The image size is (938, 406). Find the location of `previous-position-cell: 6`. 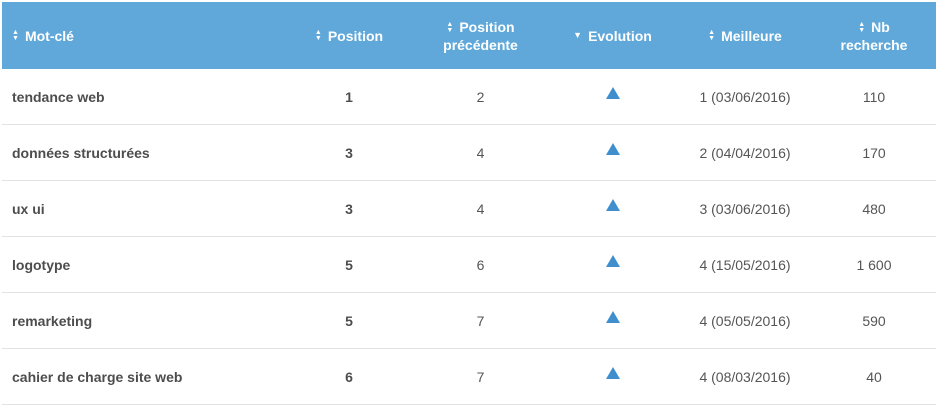

previous-position-cell: 6 is located at coordinates (480, 264).